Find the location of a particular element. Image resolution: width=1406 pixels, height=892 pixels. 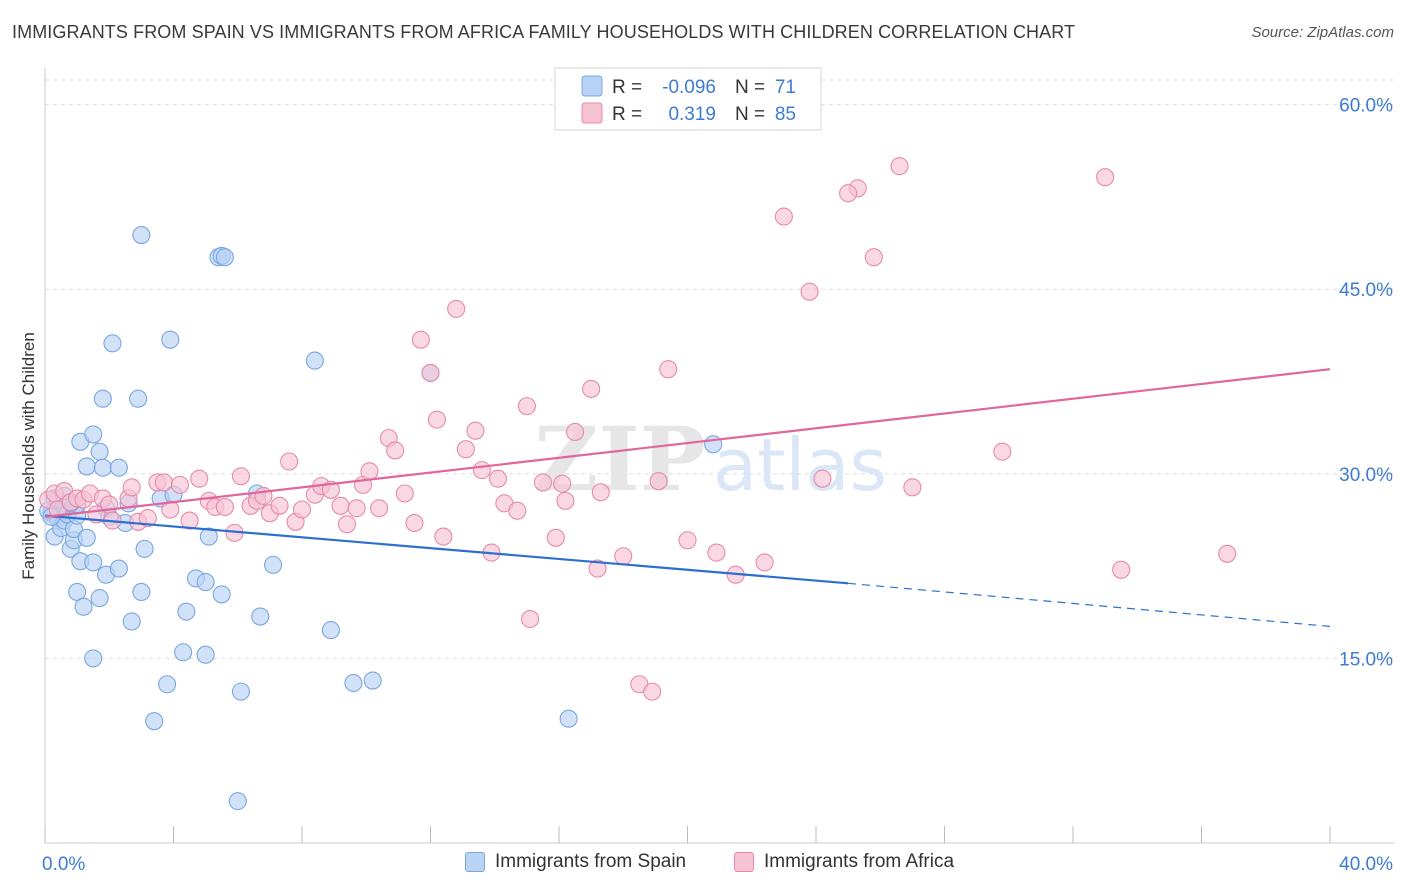

legend-swatch-africa-bottom is located at coordinates (744, 862).